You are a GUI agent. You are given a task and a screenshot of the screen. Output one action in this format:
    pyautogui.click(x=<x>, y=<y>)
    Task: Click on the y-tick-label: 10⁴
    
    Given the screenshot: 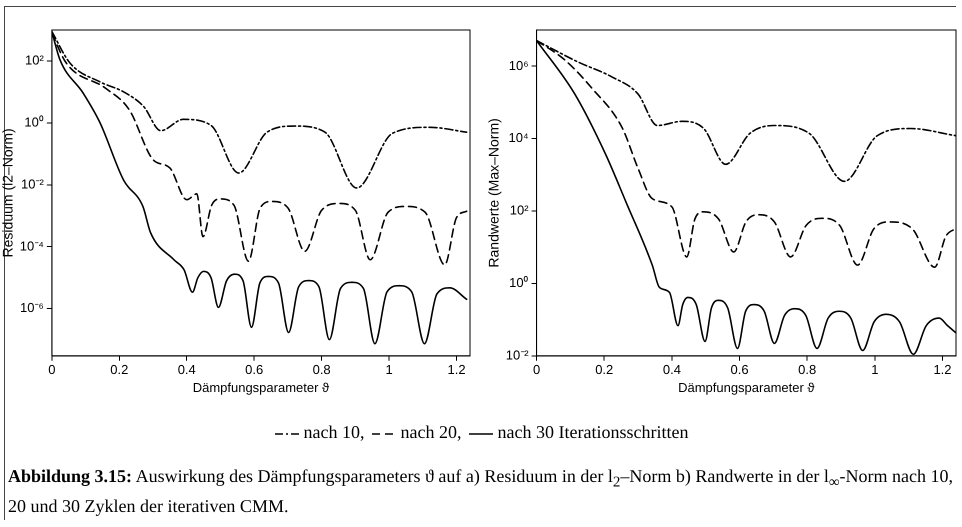 What is the action you would take?
    pyautogui.click(x=518, y=138)
    